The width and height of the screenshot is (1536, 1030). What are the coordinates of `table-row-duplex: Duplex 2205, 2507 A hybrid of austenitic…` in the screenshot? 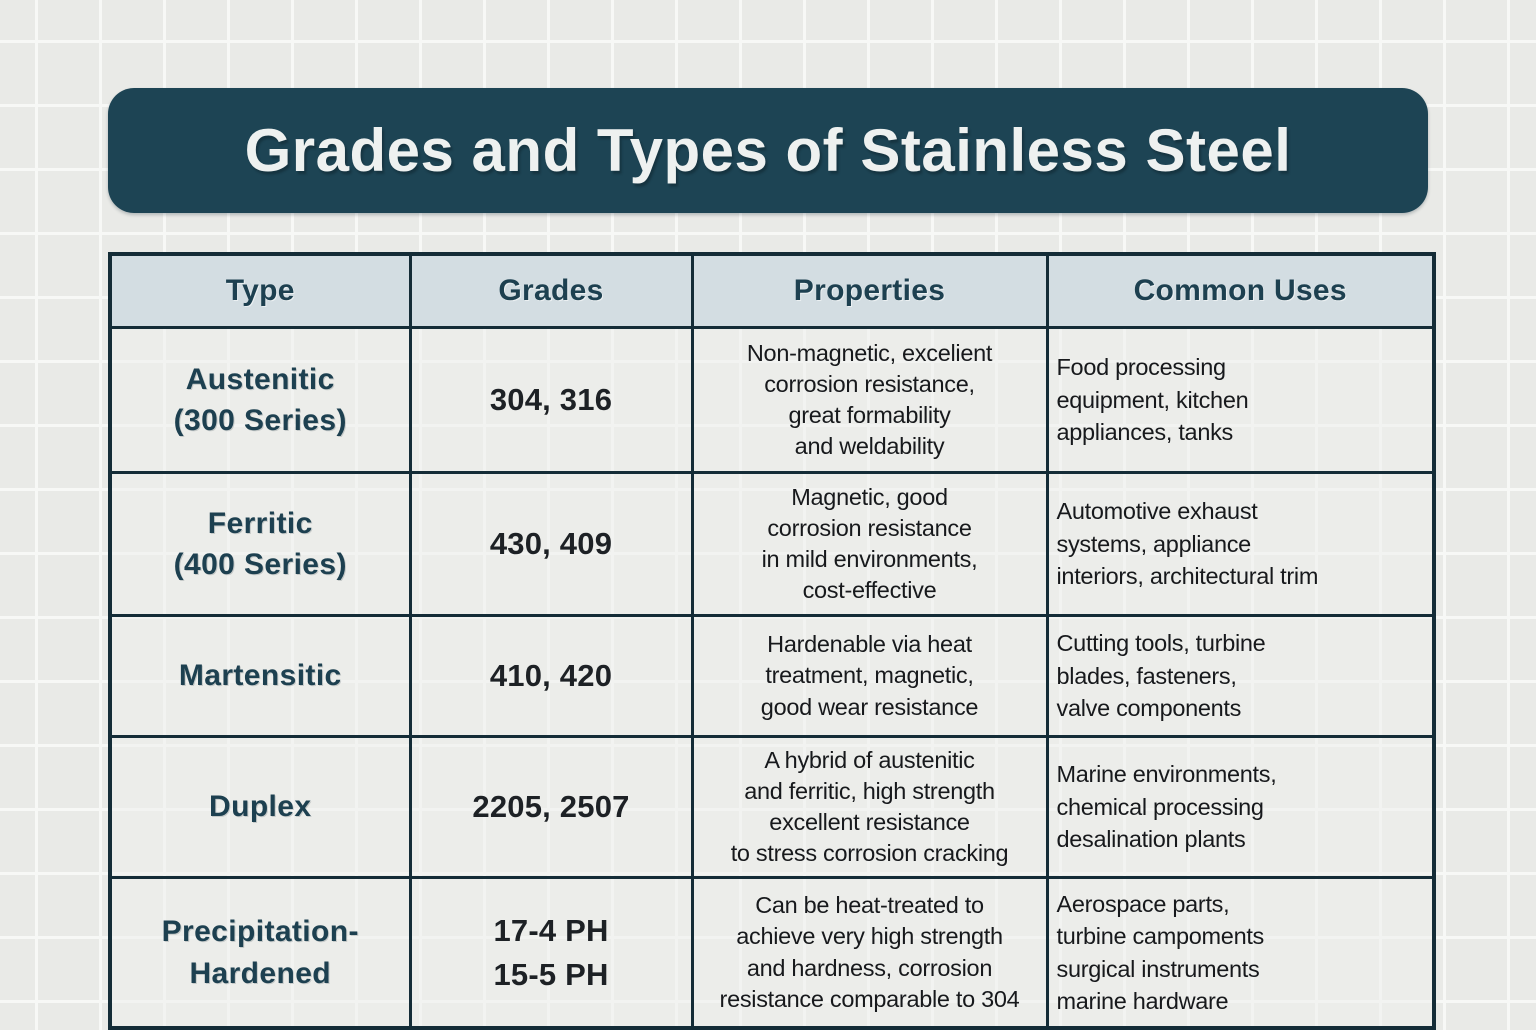 It's located at (772, 807).